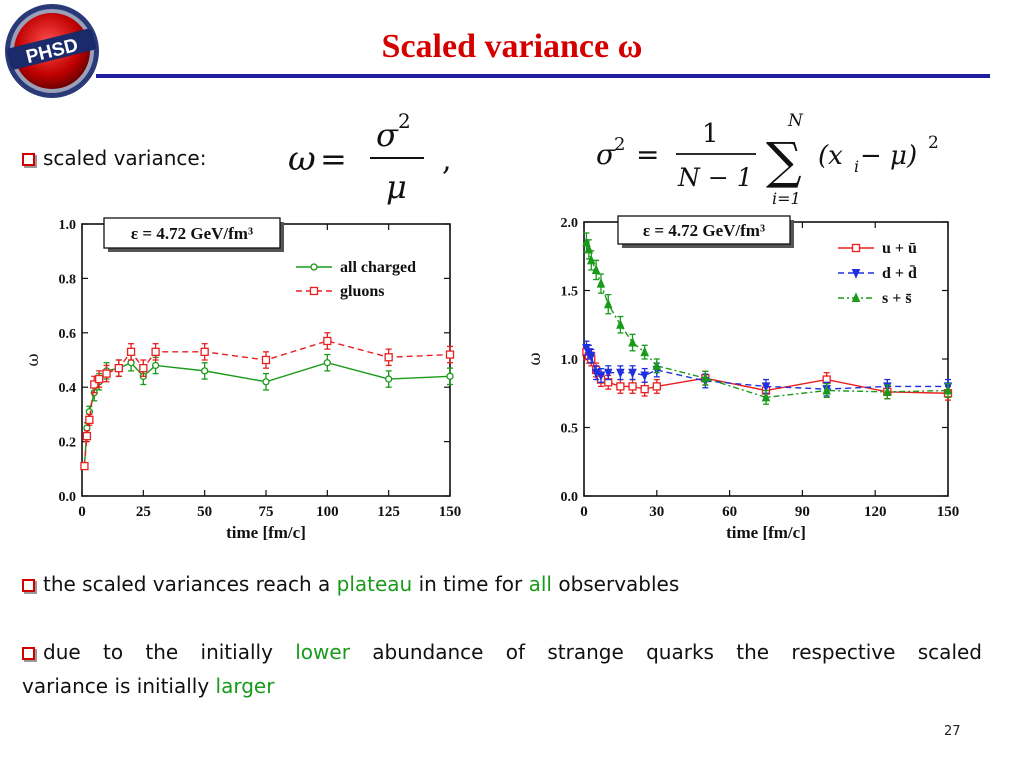 The image size is (1024, 768). Describe the element at coordinates (856, 166) in the screenshot. I see `sum-term-subscript: i` at that location.